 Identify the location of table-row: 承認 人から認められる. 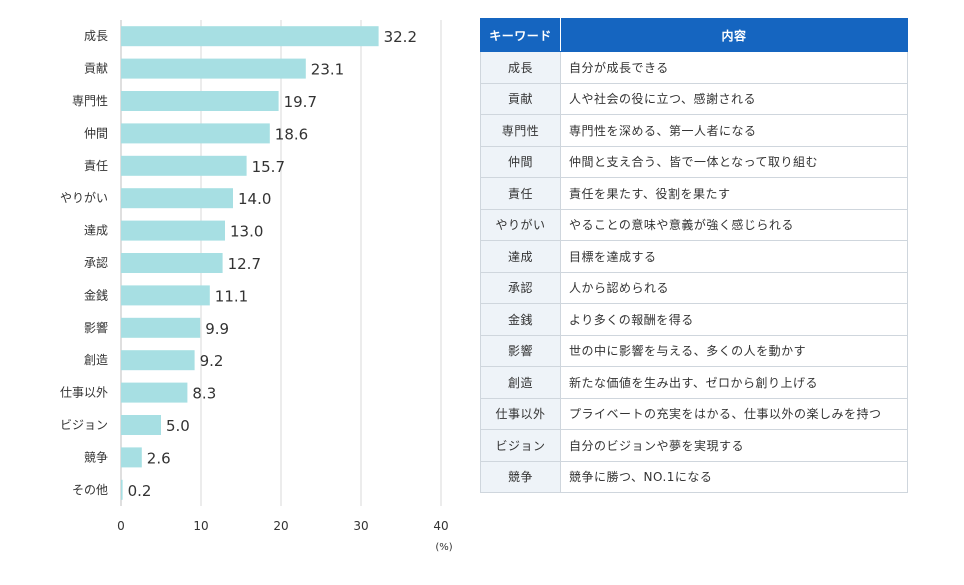
(694, 287).